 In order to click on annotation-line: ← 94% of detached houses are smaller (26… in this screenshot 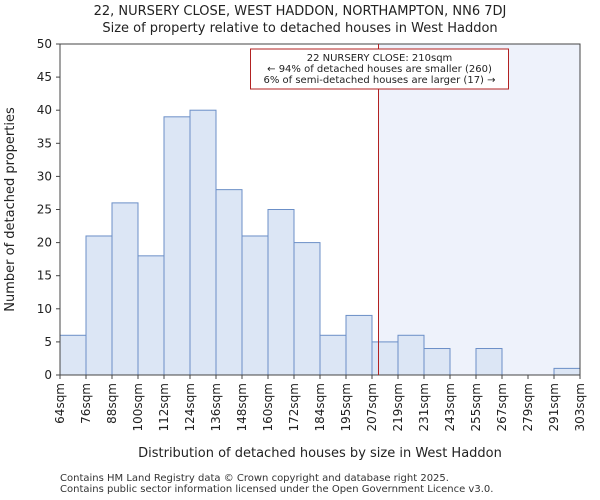, I will do `click(379, 69)`.